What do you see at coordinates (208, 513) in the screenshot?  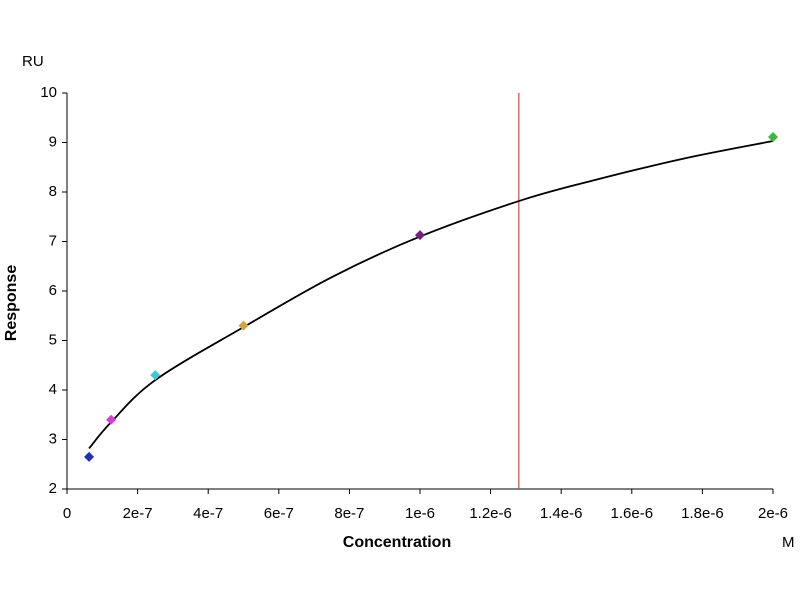 I see `x-tick-label: 4e-7` at bounding box center [208, 513].